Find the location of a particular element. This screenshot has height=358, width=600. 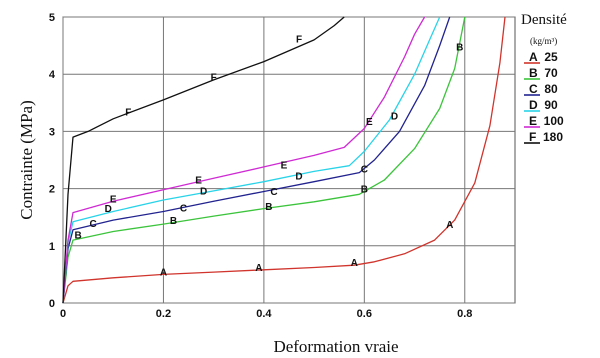

y-axis-title: Contrainte (MPa) is located at coordinates (26, 159).